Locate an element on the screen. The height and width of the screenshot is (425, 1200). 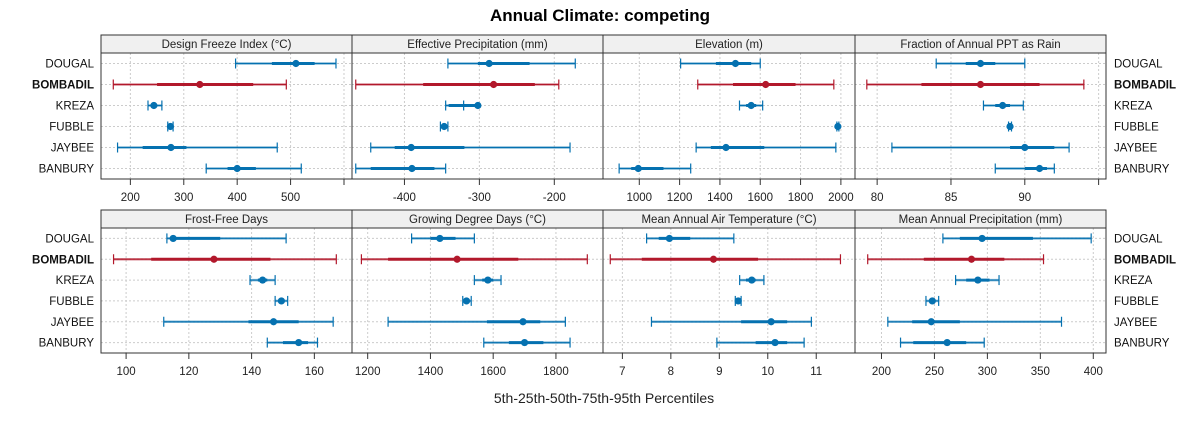
panel-design-freeze-index-c: Design Freeze Index (°C) 200 300 400 500 is located at coordinates (226, 119).